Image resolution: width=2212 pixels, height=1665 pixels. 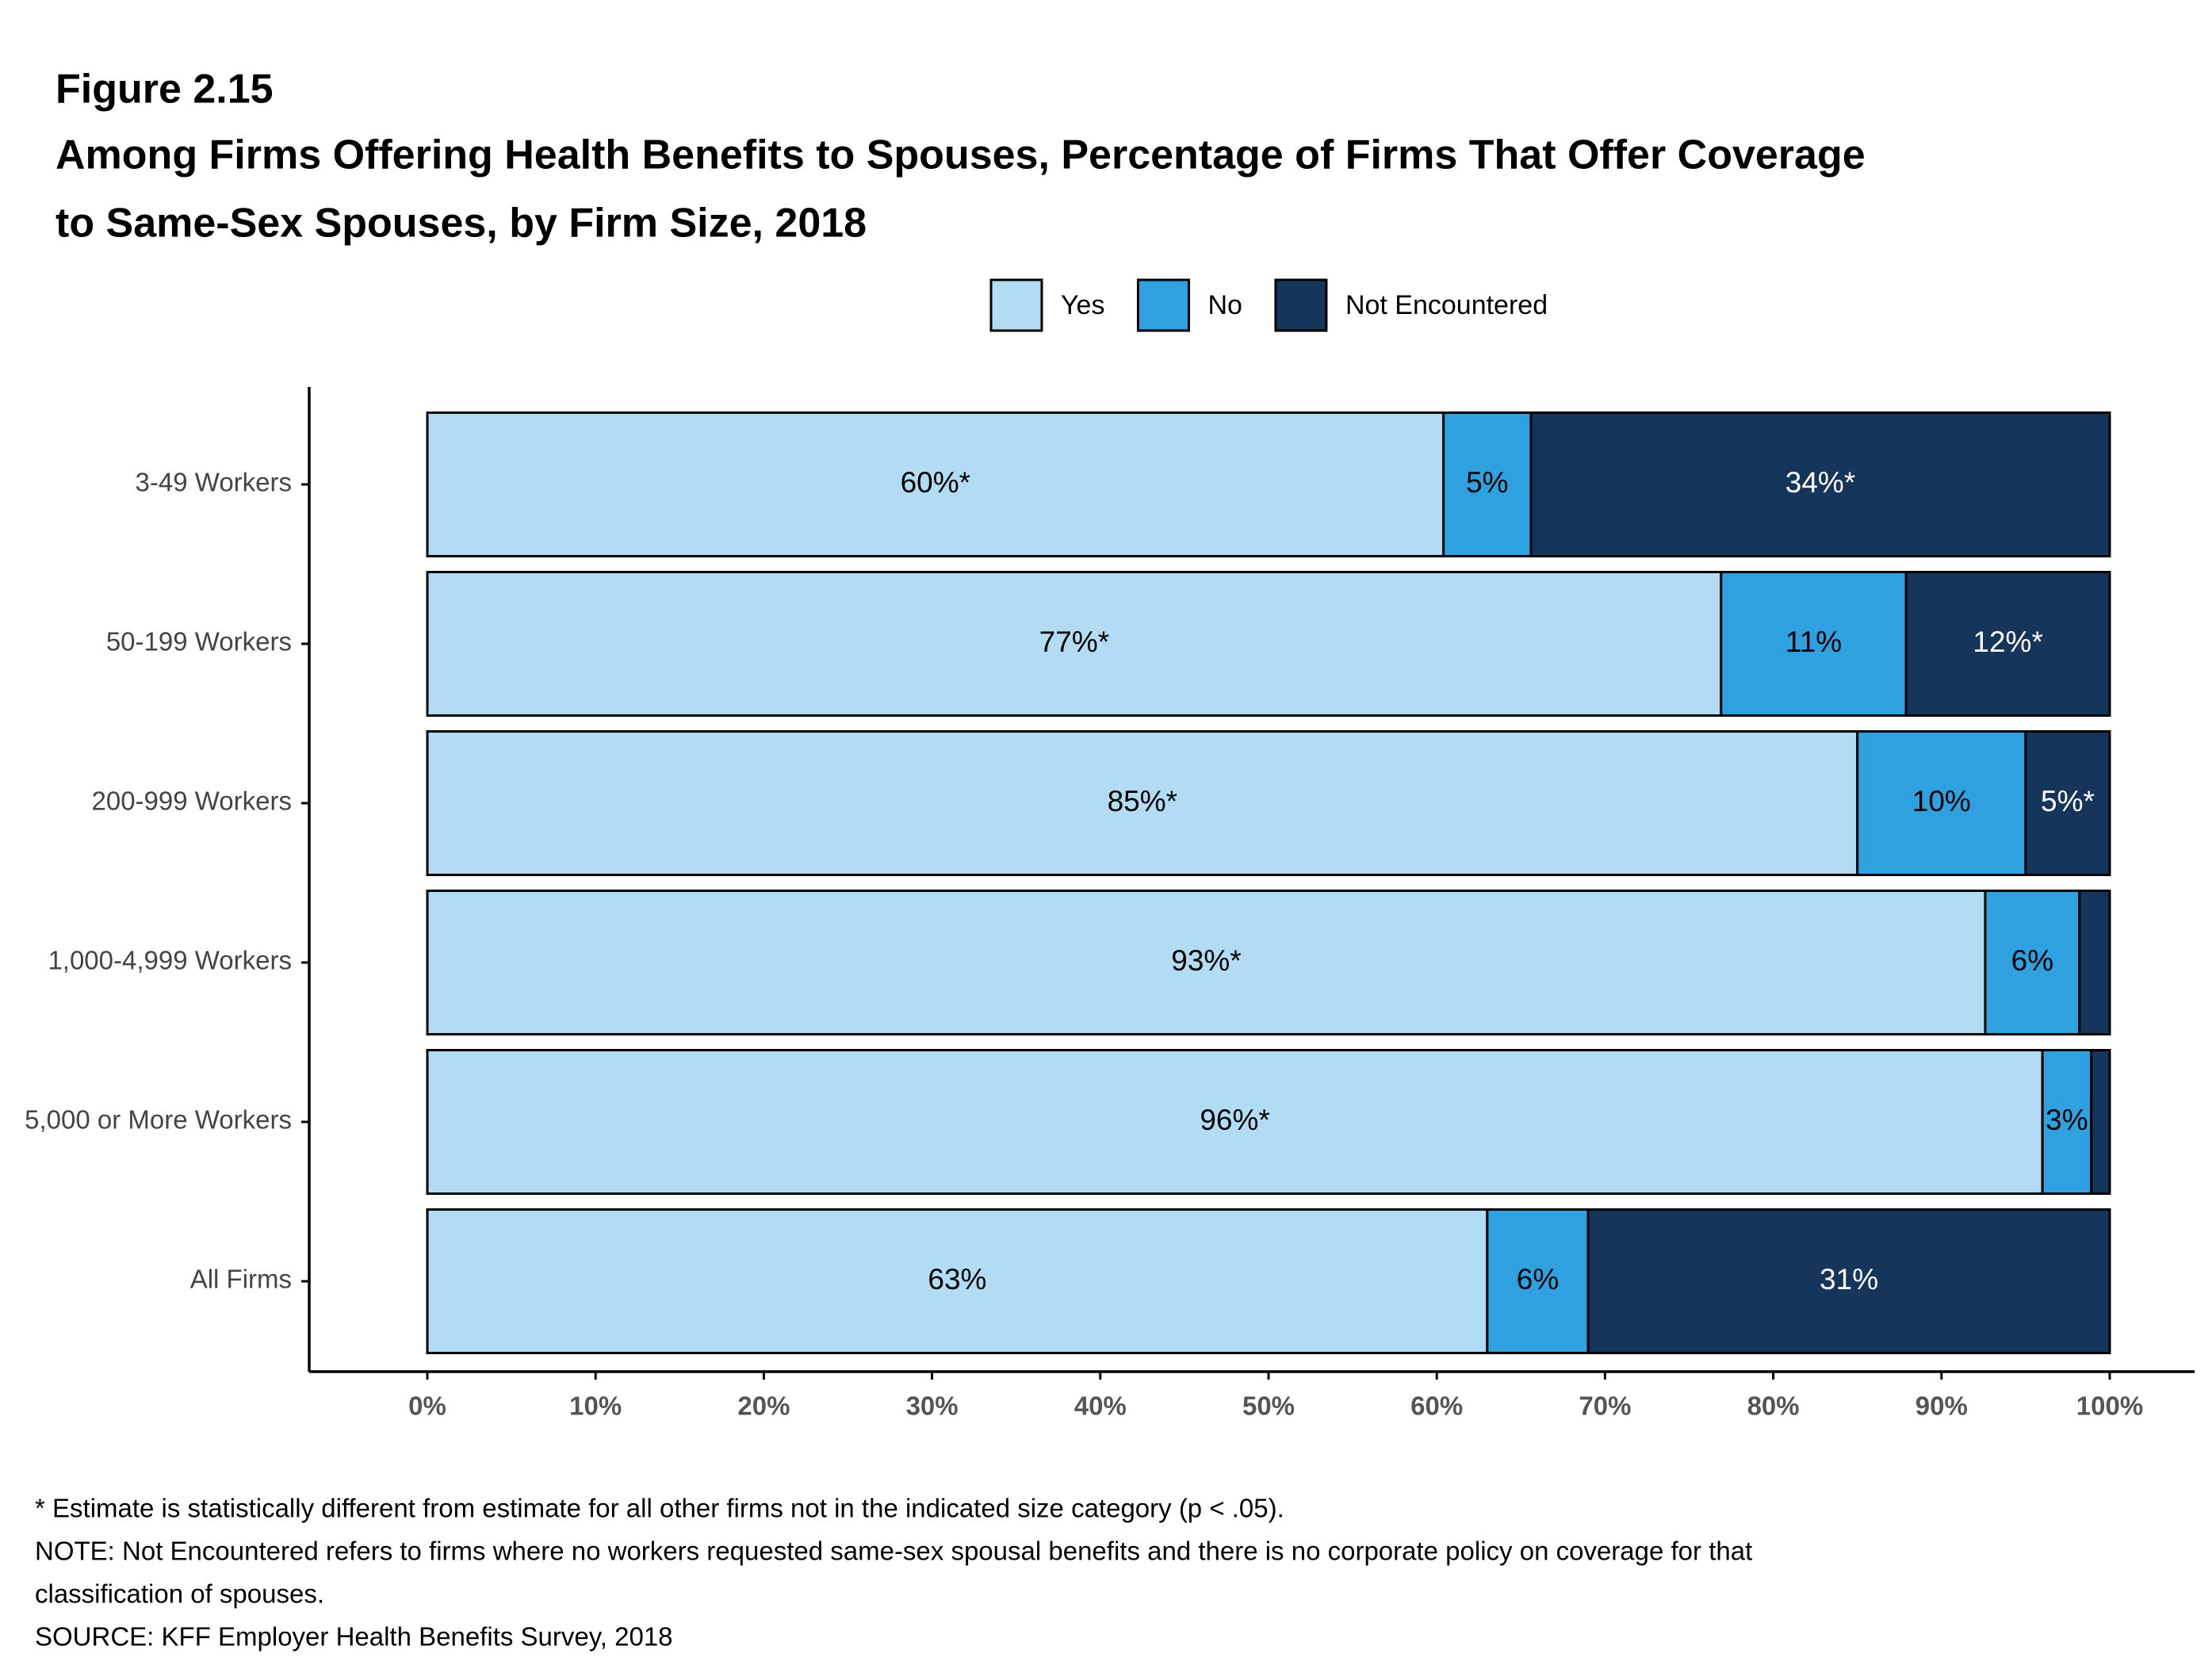 I want to click on value-label: 85%*, so click(x=1142, y=801).